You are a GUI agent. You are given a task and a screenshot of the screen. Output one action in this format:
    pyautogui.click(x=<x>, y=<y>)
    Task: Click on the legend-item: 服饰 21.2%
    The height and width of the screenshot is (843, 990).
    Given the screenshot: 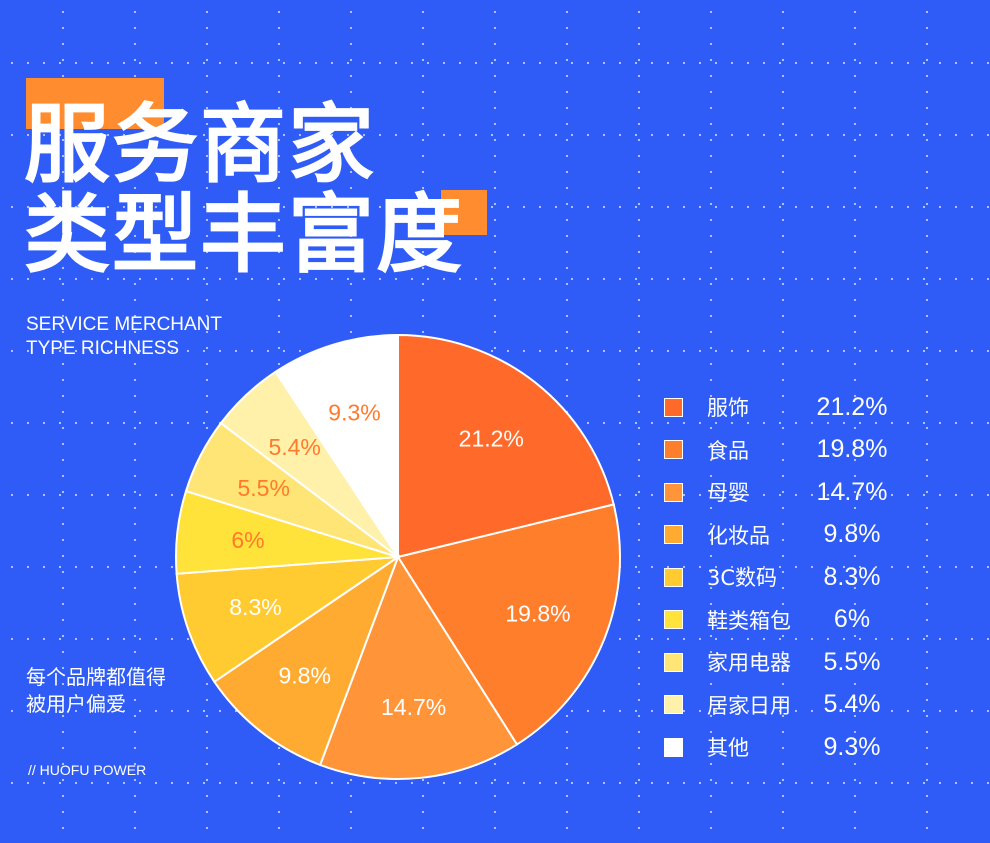 What is the action you would take?
    pyautogui.click(x=780, y=407)
    